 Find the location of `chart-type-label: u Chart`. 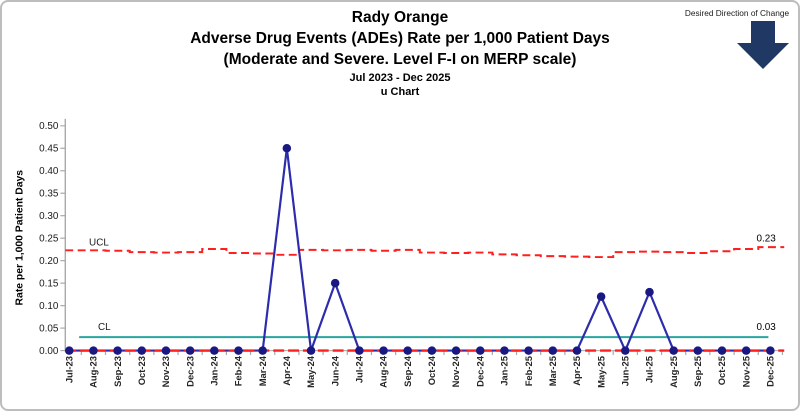

chart-type-label: u Chart is located at coordinates (400, 91).